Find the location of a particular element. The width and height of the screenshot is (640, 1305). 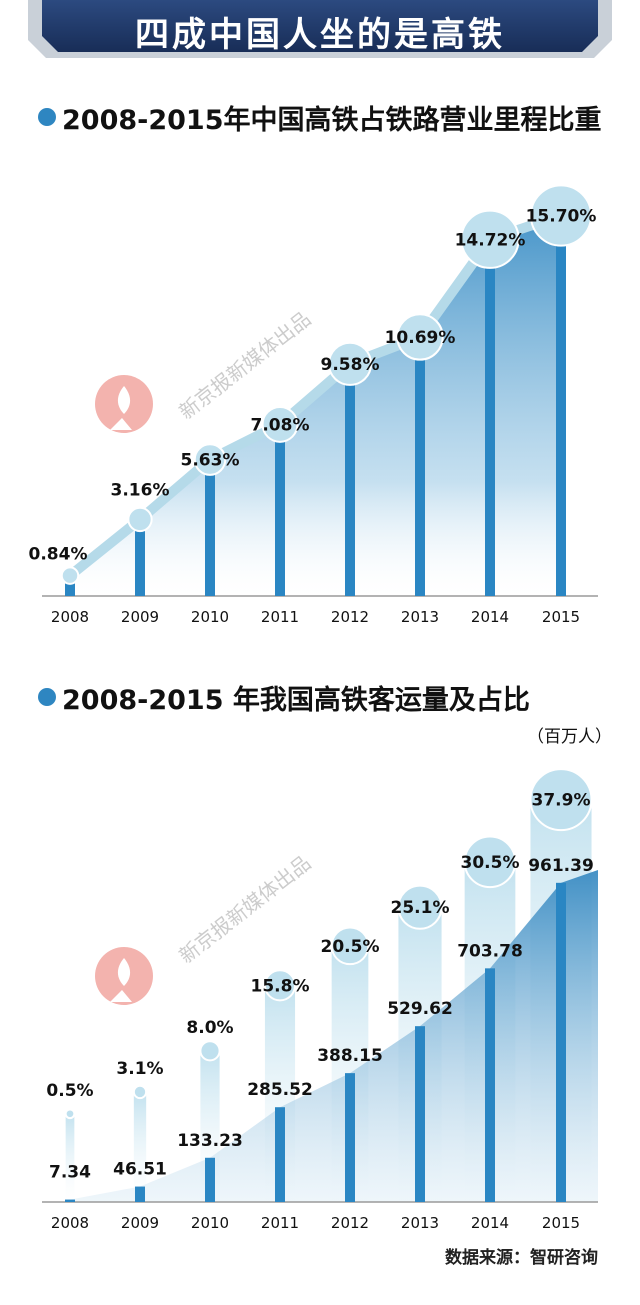

value-label-2012: 388.15 is located at coordinates (350, 1056).